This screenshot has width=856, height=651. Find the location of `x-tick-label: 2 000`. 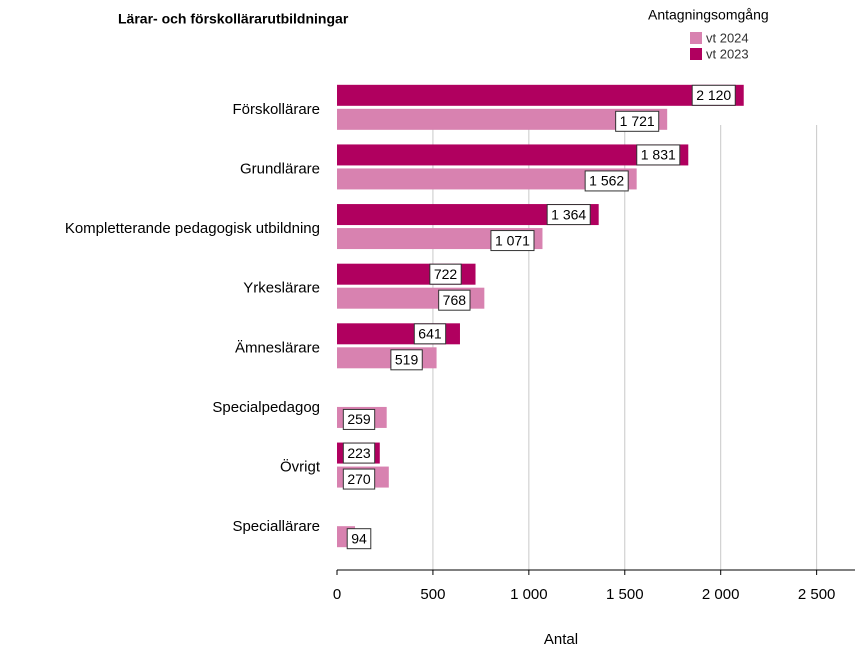

x-tick-label: 2 000 is located at coordinates (721, 594).